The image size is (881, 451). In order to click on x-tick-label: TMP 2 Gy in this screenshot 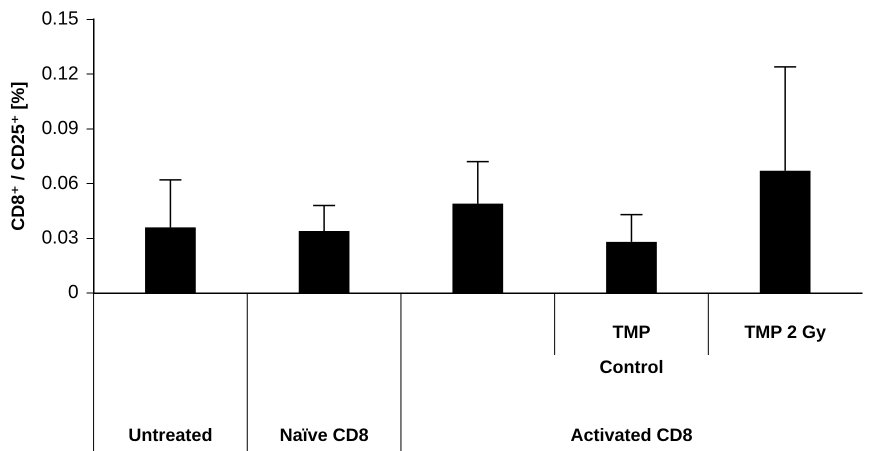, I will do `click(785, 332)`.